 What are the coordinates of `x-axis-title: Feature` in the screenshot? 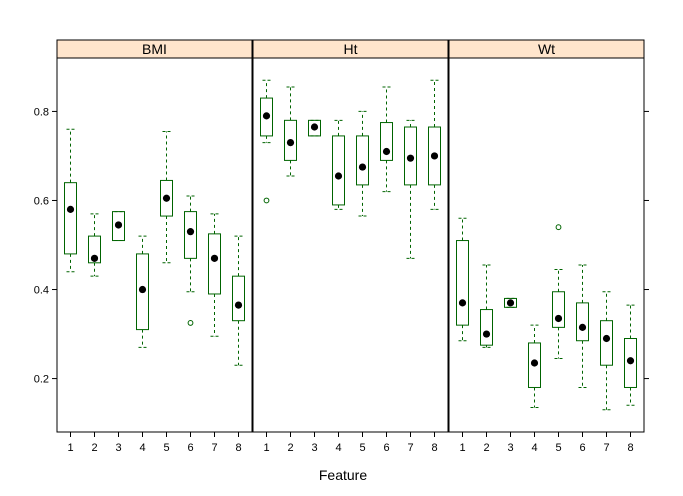 It's located at (343, 475).